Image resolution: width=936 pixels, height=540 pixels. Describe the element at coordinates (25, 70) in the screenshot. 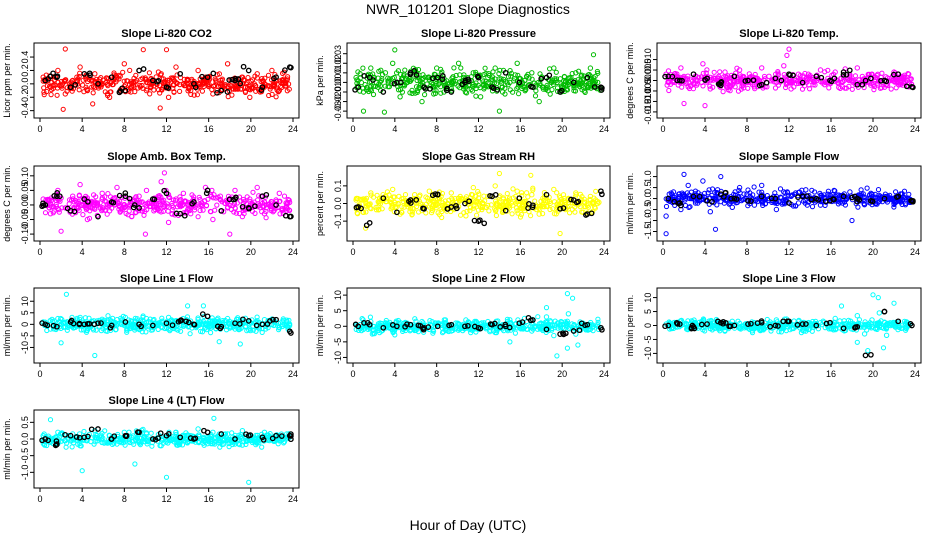

I see `y-tick-label: 0.2` at that location.